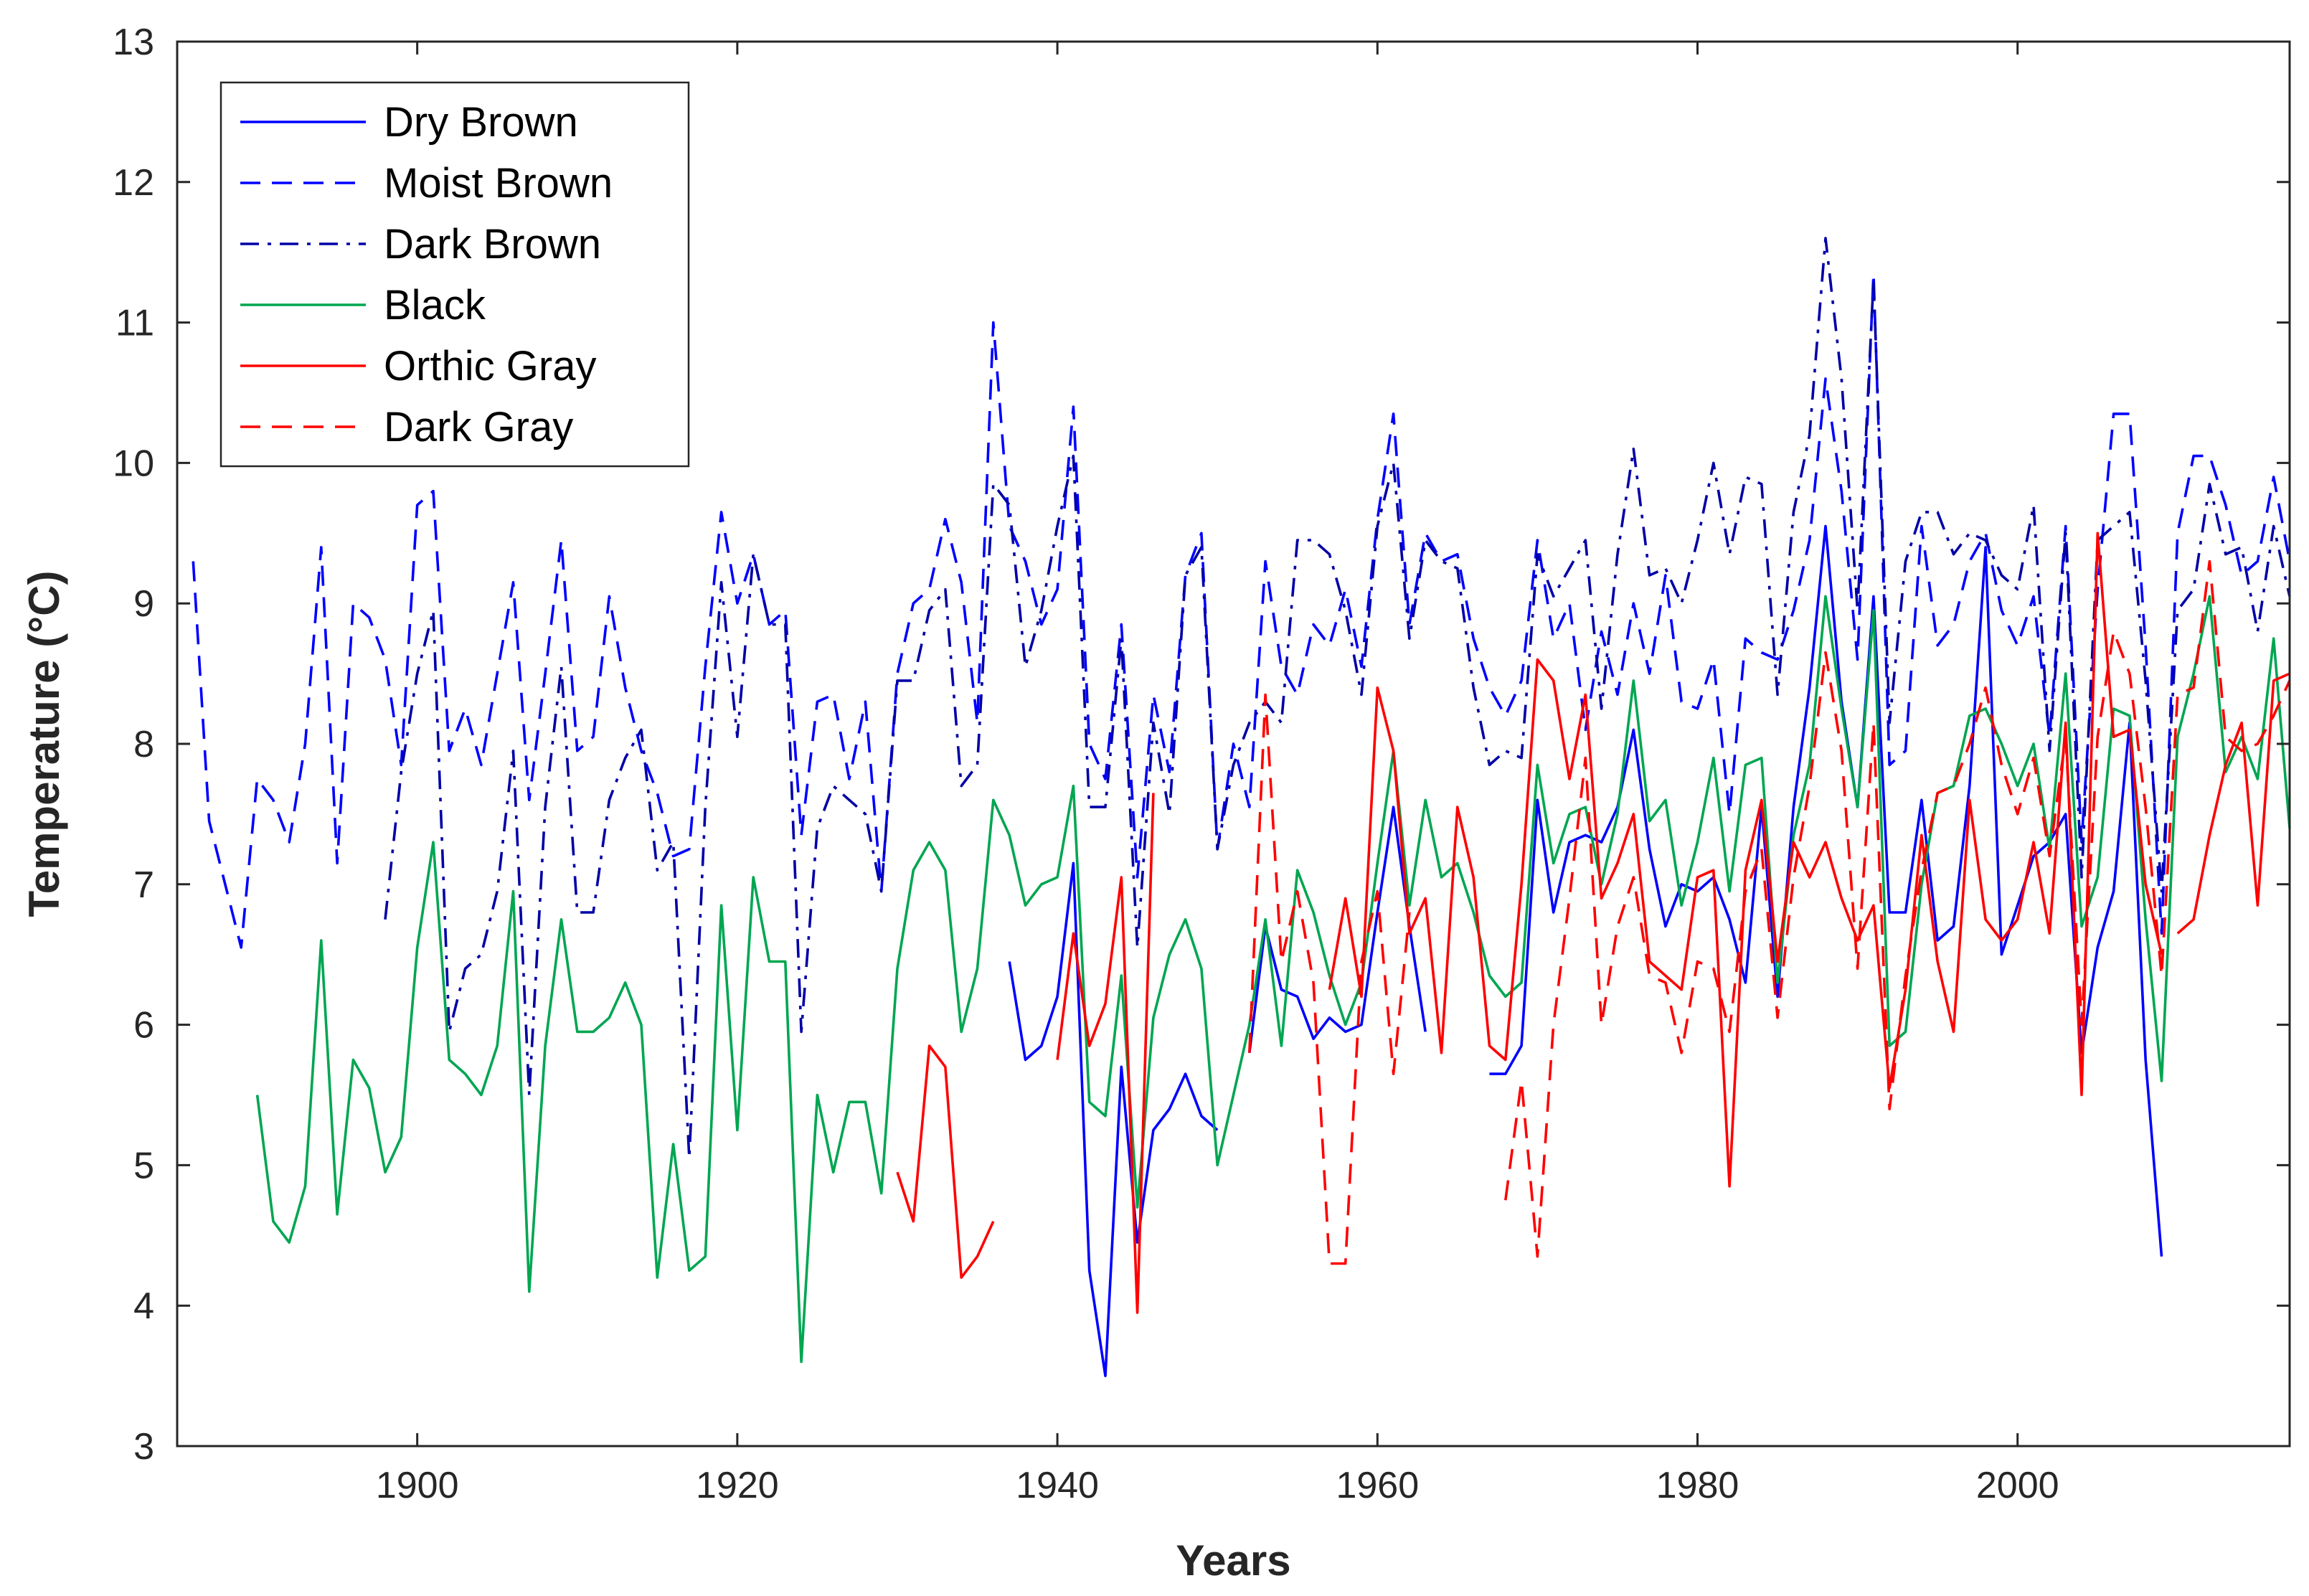 The height and width of the screenshot is (1596, 2309). What do you see at coordinates (134, 183) in the screenshot?
I see `y-tick-label: 12` at bounding box center [134, 183].